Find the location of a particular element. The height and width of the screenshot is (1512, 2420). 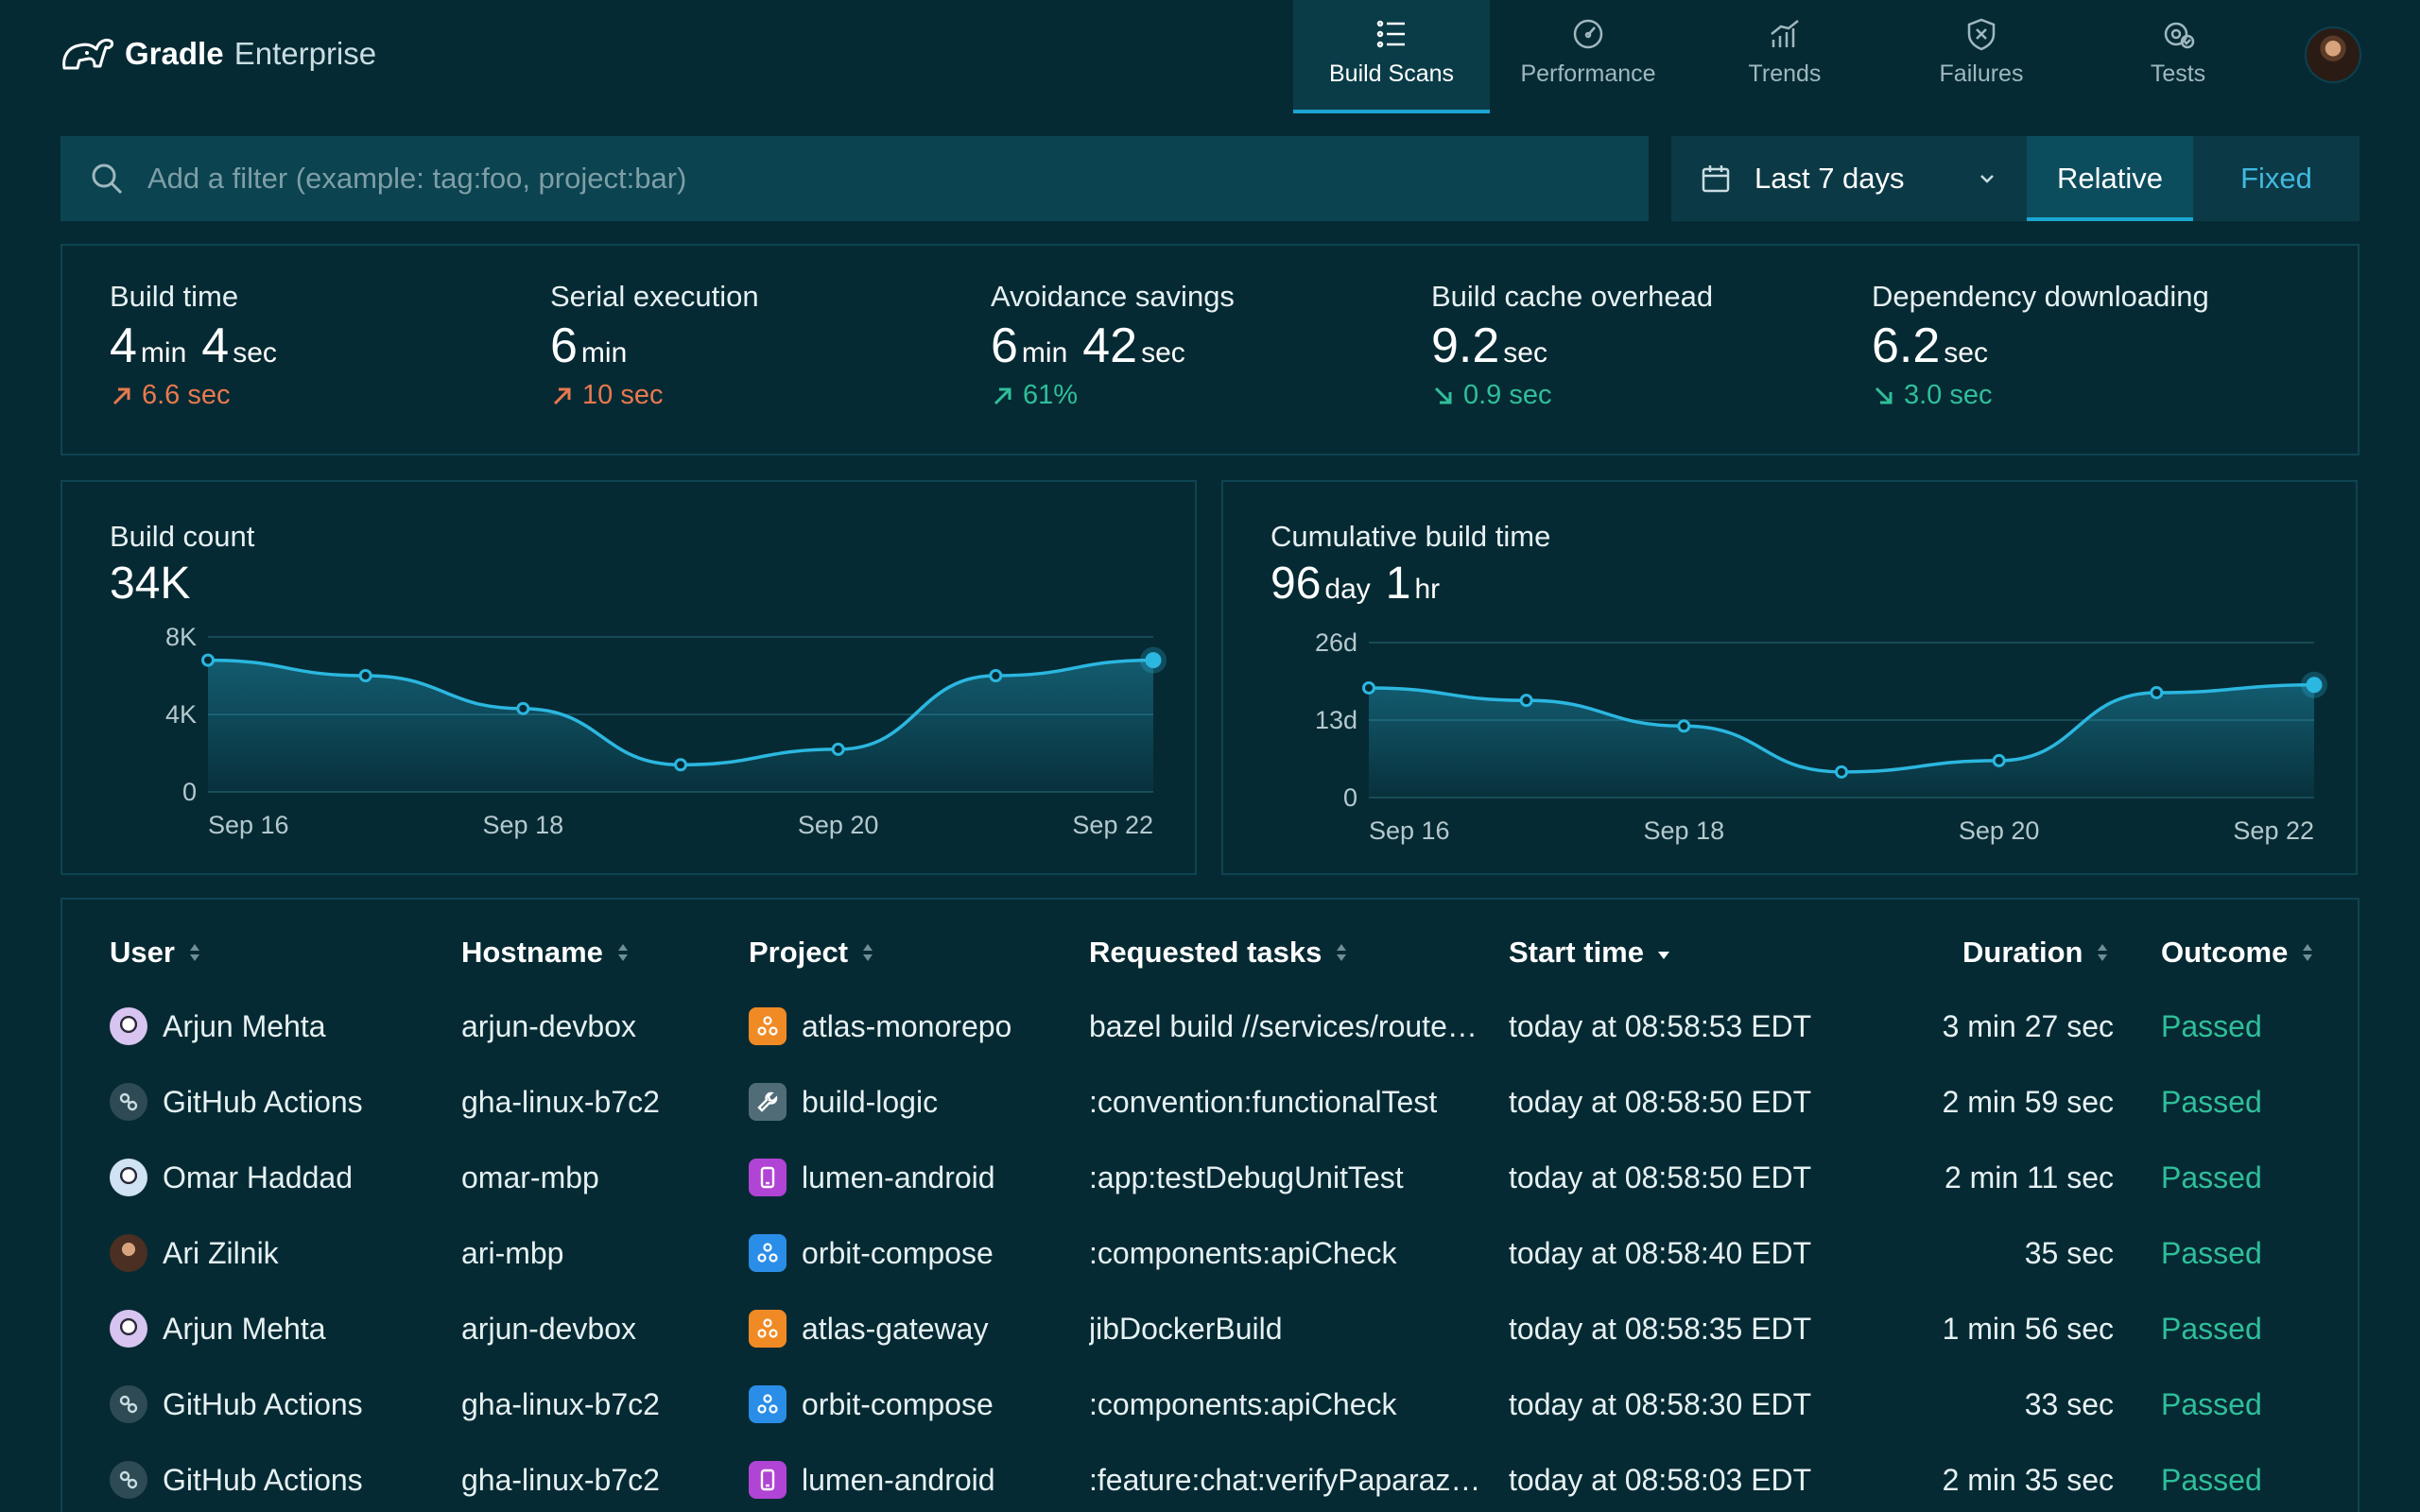

column-header-outcome: Outcome is located at coordinates (2238, 953).